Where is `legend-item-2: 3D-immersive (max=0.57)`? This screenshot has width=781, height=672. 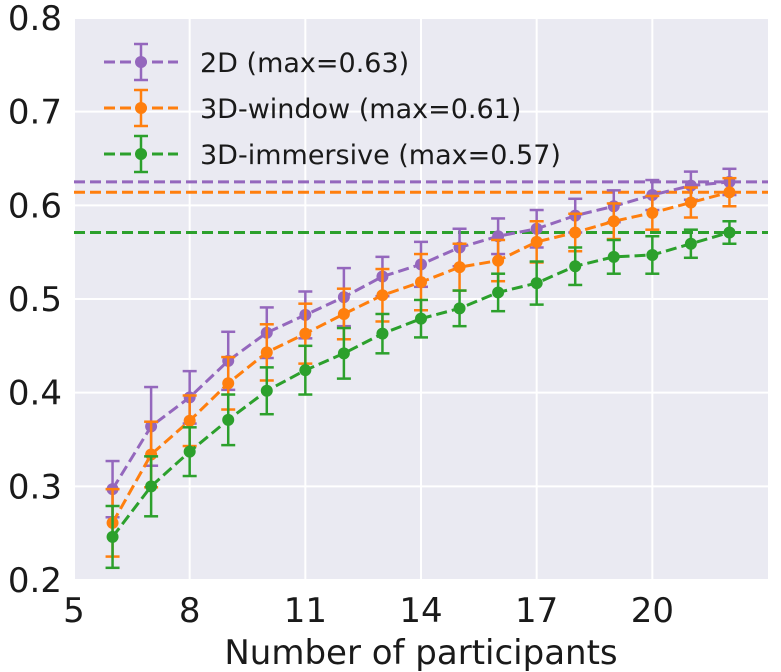 legend-item-2: 3D-immersive (max=0.57) is located at coordinates (332, 154).